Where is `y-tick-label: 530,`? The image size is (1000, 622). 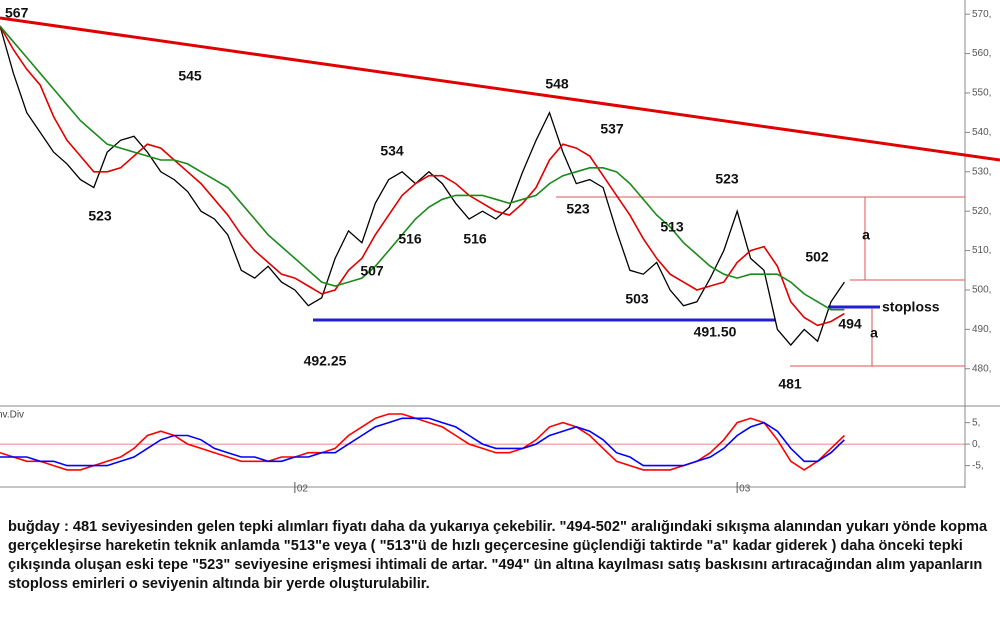
y-tick-label: 530, is located at coordinates (981, 171).